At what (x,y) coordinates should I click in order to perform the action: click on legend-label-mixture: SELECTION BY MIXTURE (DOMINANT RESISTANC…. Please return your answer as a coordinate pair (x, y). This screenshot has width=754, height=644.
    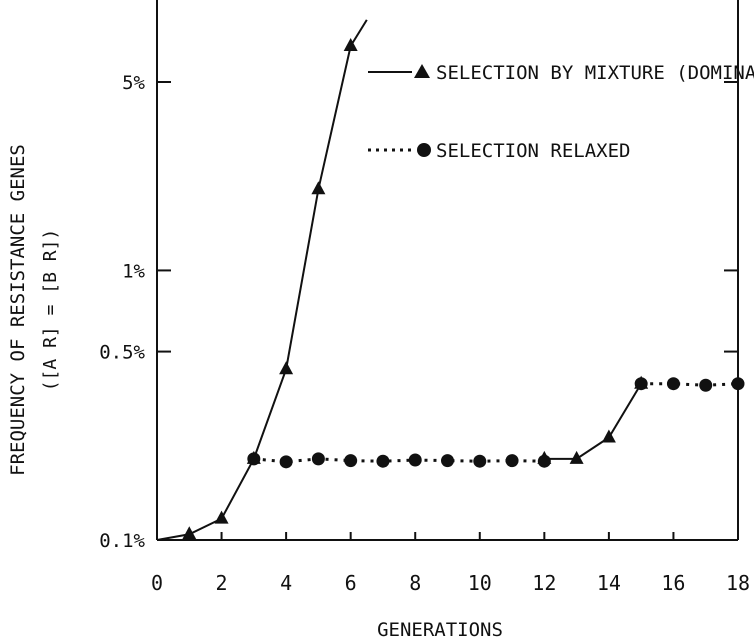
    Looking at the image, I should click on (595, 73).